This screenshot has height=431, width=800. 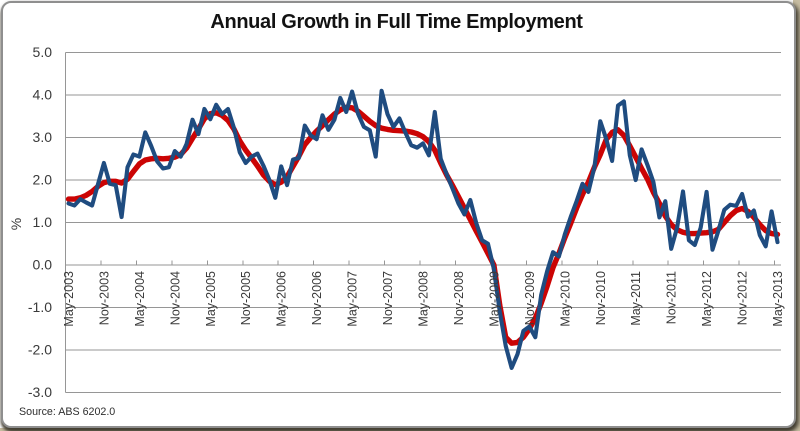 What do you see at coordinates (43, 52) in the screenshot?
I see `svg-text: 5.0` at bounding box center [43, 52].